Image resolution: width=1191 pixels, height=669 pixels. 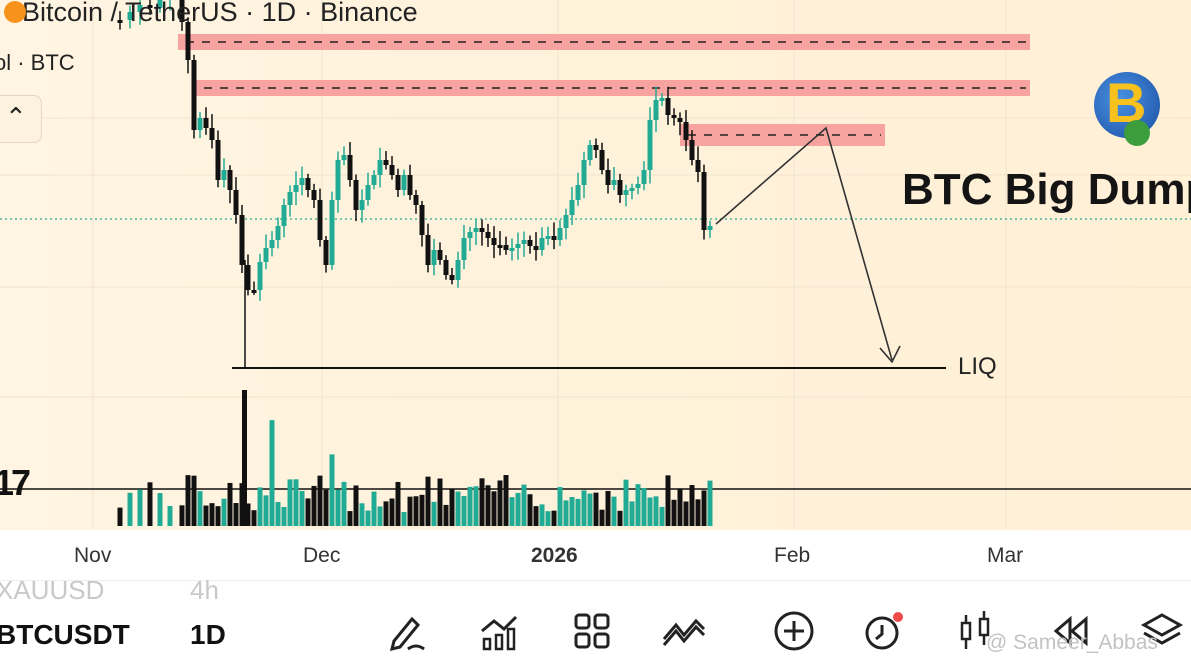 I want to click on alert-clock-icon, so click(x=884, y=631).